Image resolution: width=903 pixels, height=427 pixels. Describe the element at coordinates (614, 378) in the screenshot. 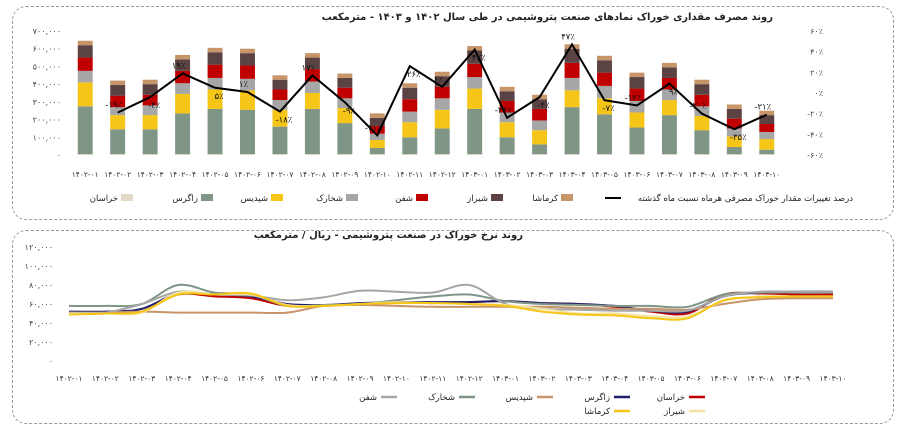

I see `chart2-x-tick: ۱۴۰۳-۰۴` at that location.